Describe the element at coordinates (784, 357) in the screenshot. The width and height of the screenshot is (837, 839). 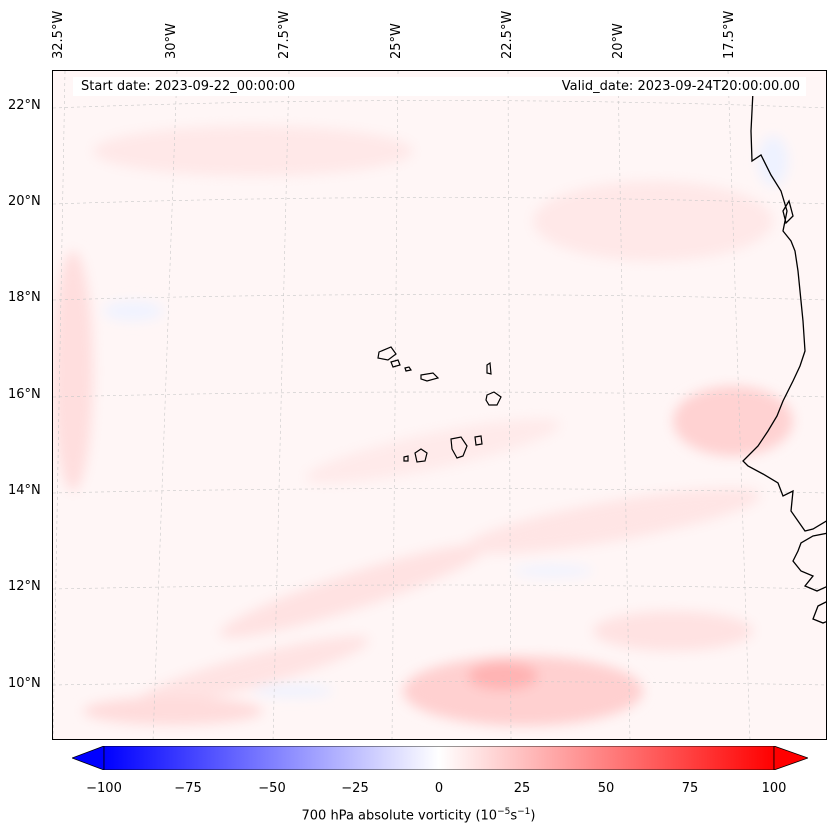
I see `coastline` at that location.